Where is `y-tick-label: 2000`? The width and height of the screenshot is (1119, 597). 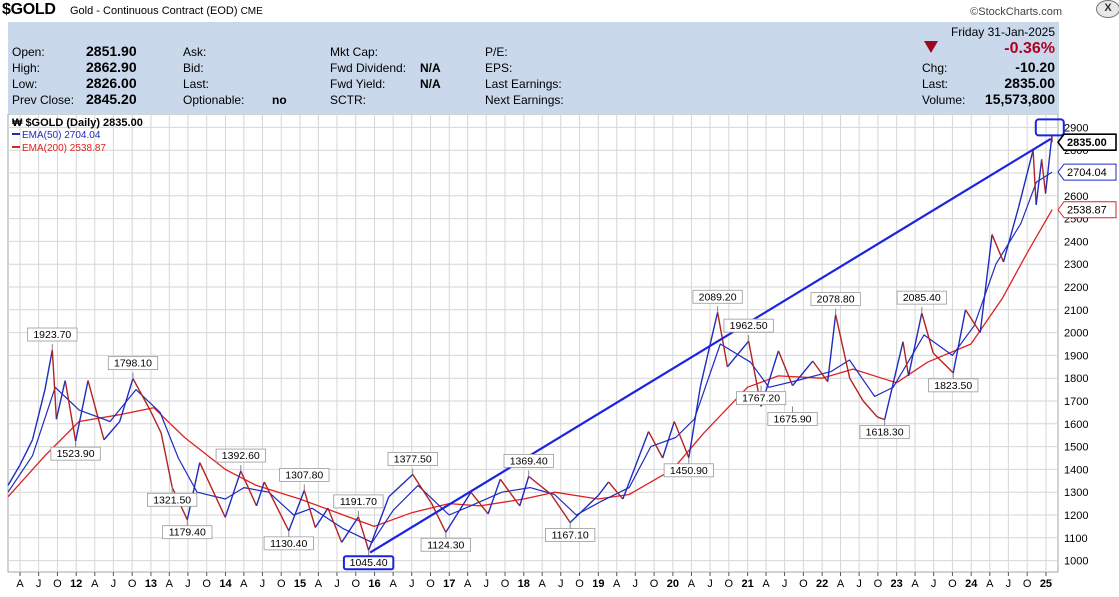
y-tick-label: 2000 is located at coordinates (1076, 334).